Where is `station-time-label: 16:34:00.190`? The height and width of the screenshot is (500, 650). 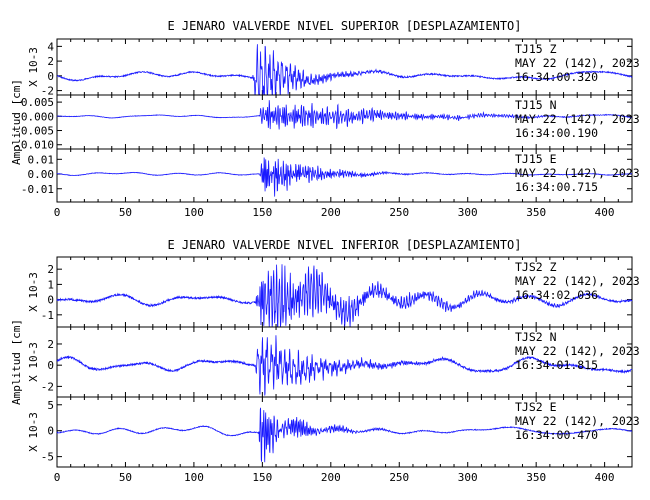
station-time-label: 16:34:00.190 is located at coordinates (556, 133).